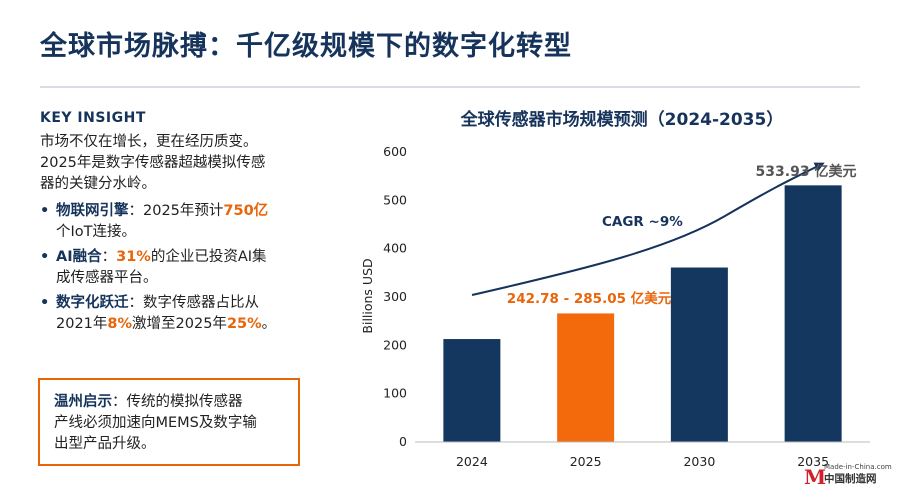 The width and height of the screenshot is (900, 489). Describe the element at coordinates (699, 461) in the screenshot. I see `x-tick-label: 2030` at that location.